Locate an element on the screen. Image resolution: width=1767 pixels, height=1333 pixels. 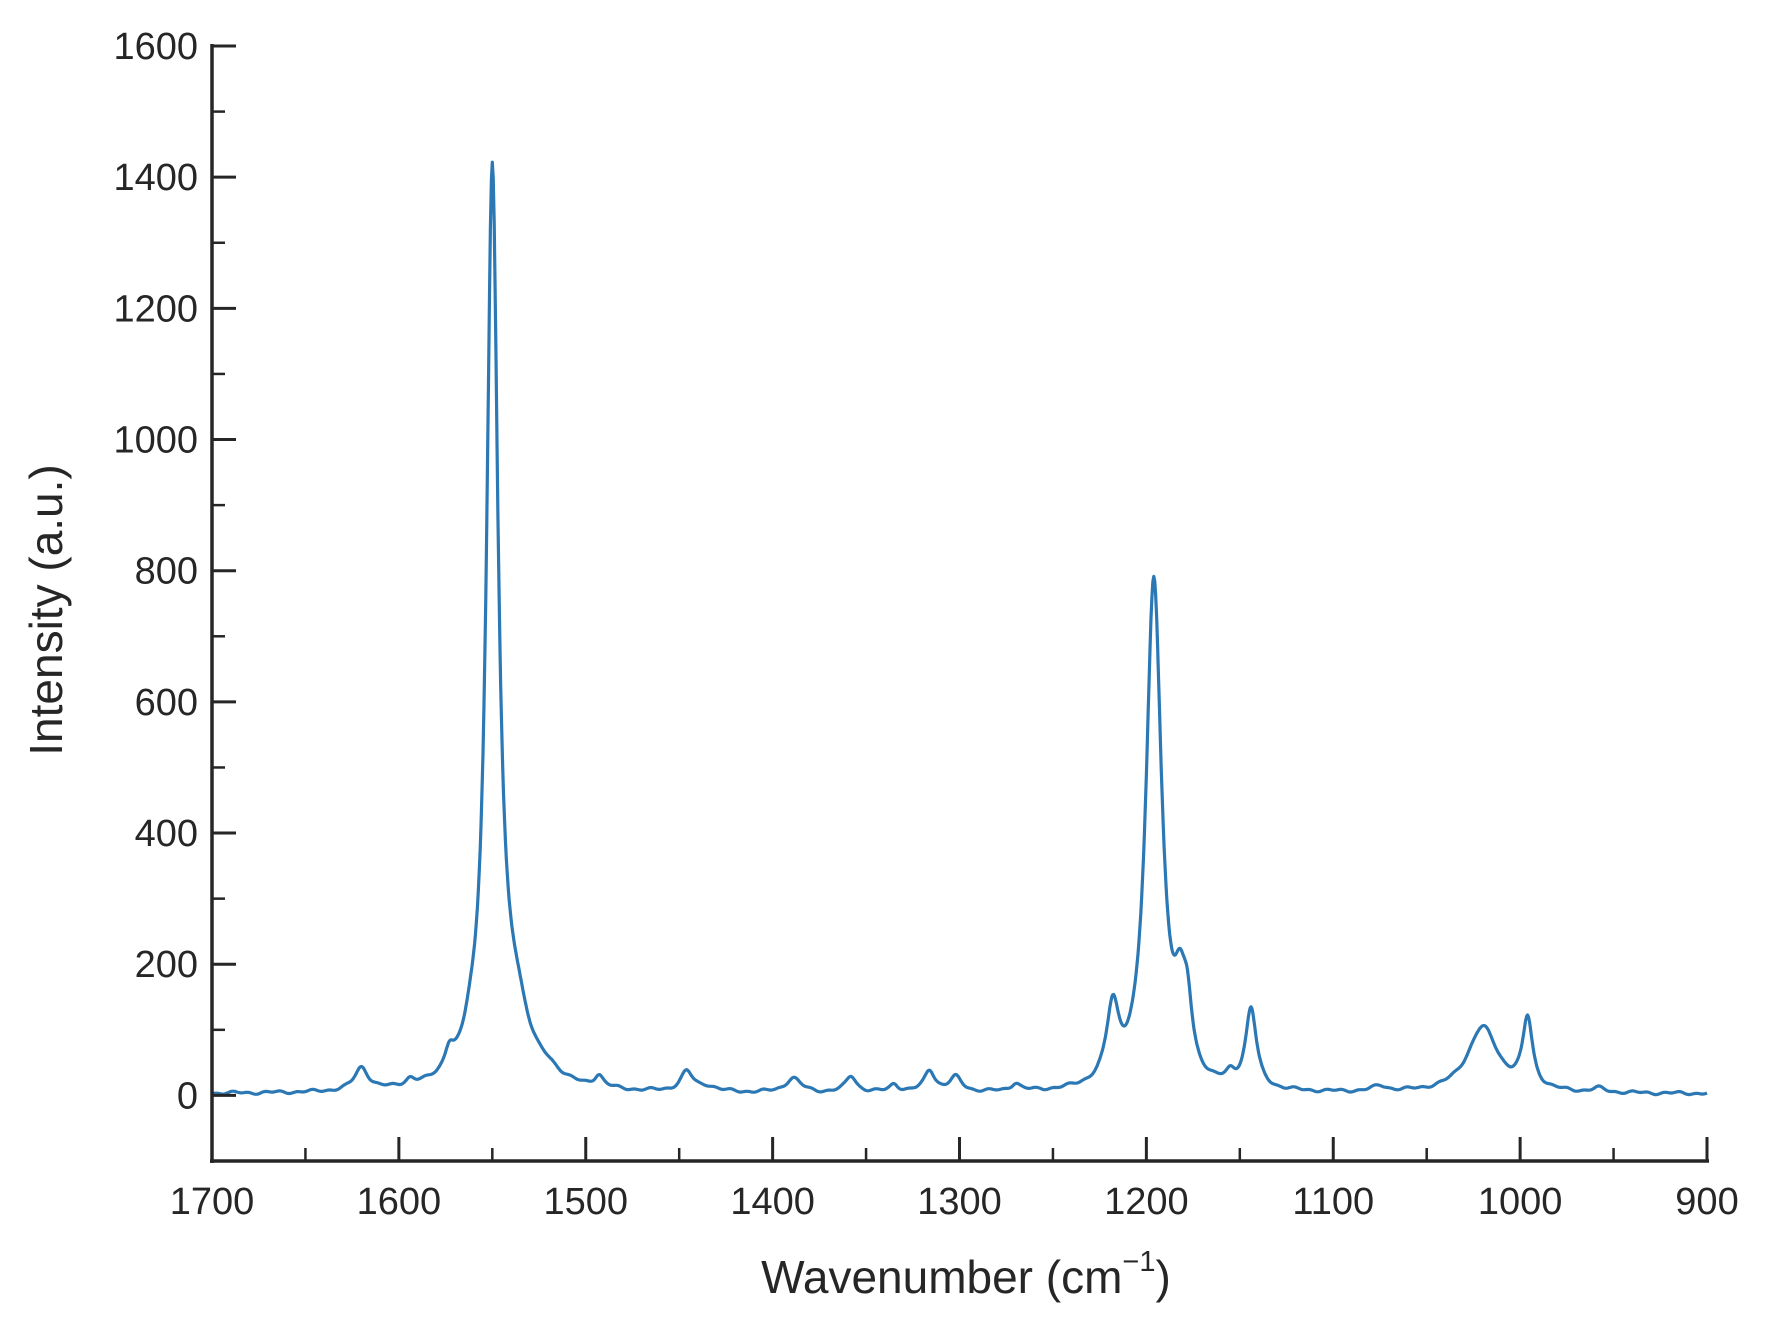
x-axis-title-main: Wavenumber (cm is located at coordinates (941, 1277).